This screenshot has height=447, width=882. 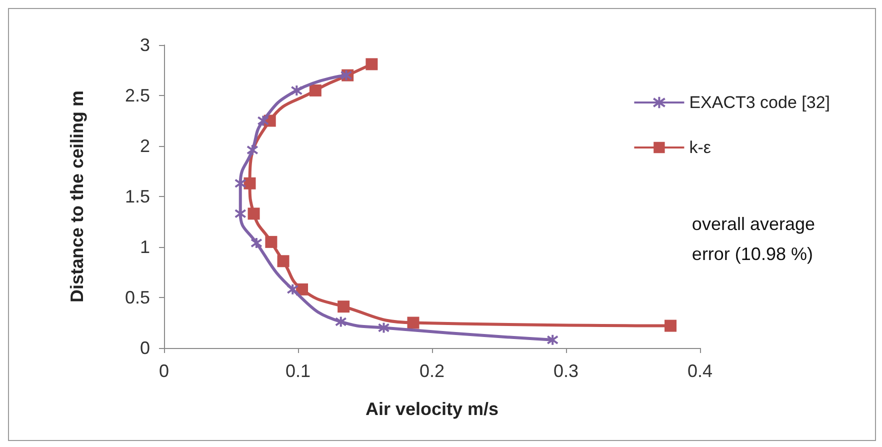 I want to click on y-axis-title: Distance to the ceiling m, so click(x=77, y=196).